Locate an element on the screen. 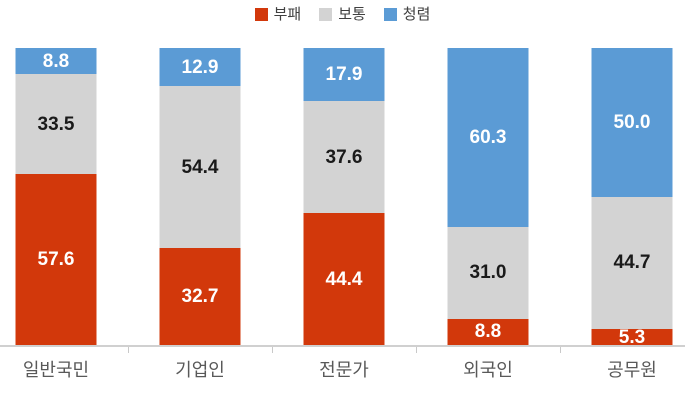 The image size is (685, 403). segment-value-label: 44.7 is located at coordinates (632, 263).